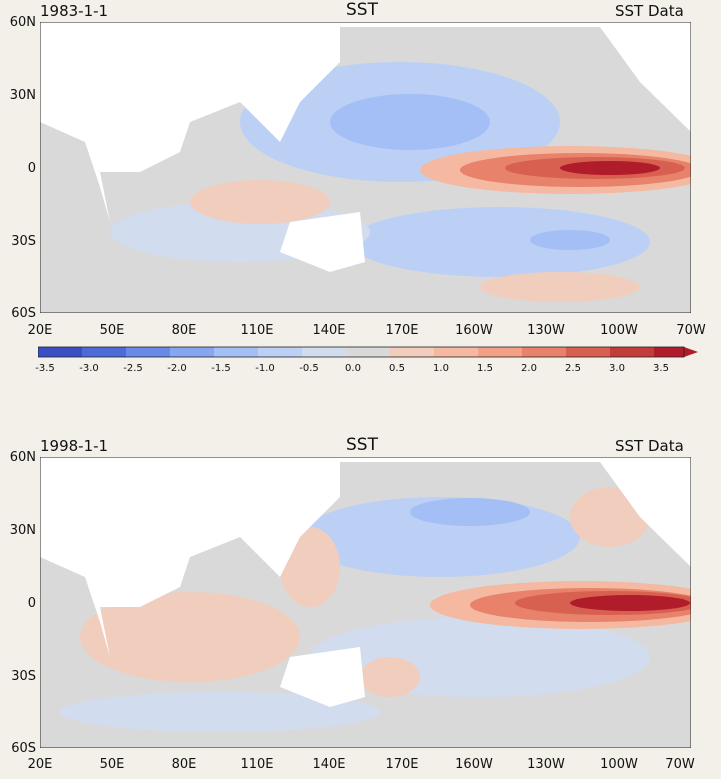  What do you see at coordinates (617, 368) in the screenshot?
I see `colorbar-label: 3.0` at bounding box center [617, 368].